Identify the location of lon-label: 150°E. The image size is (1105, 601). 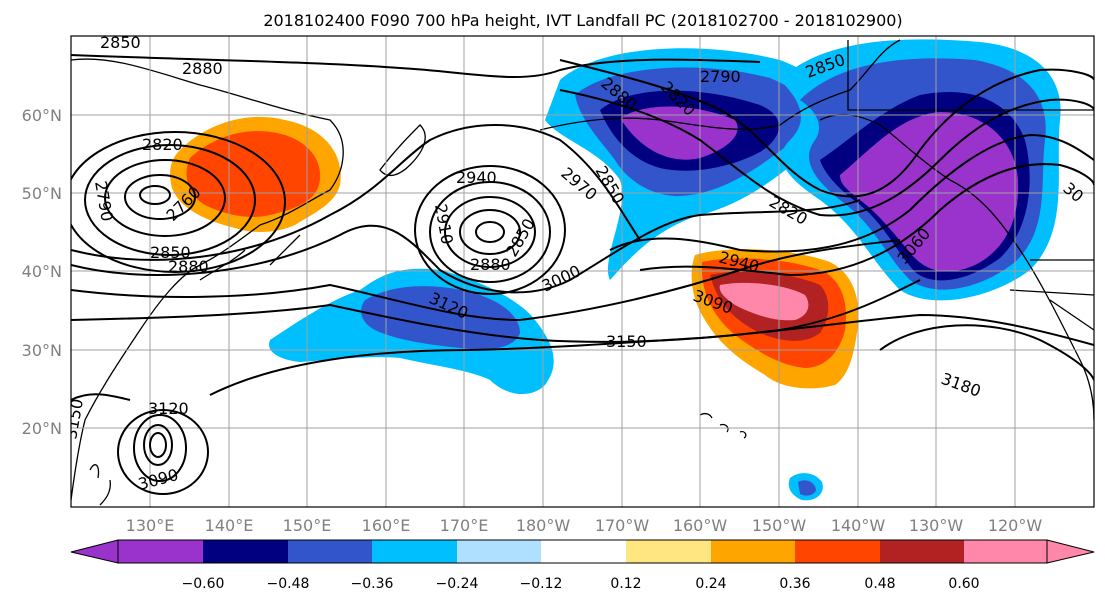
(307, 525).